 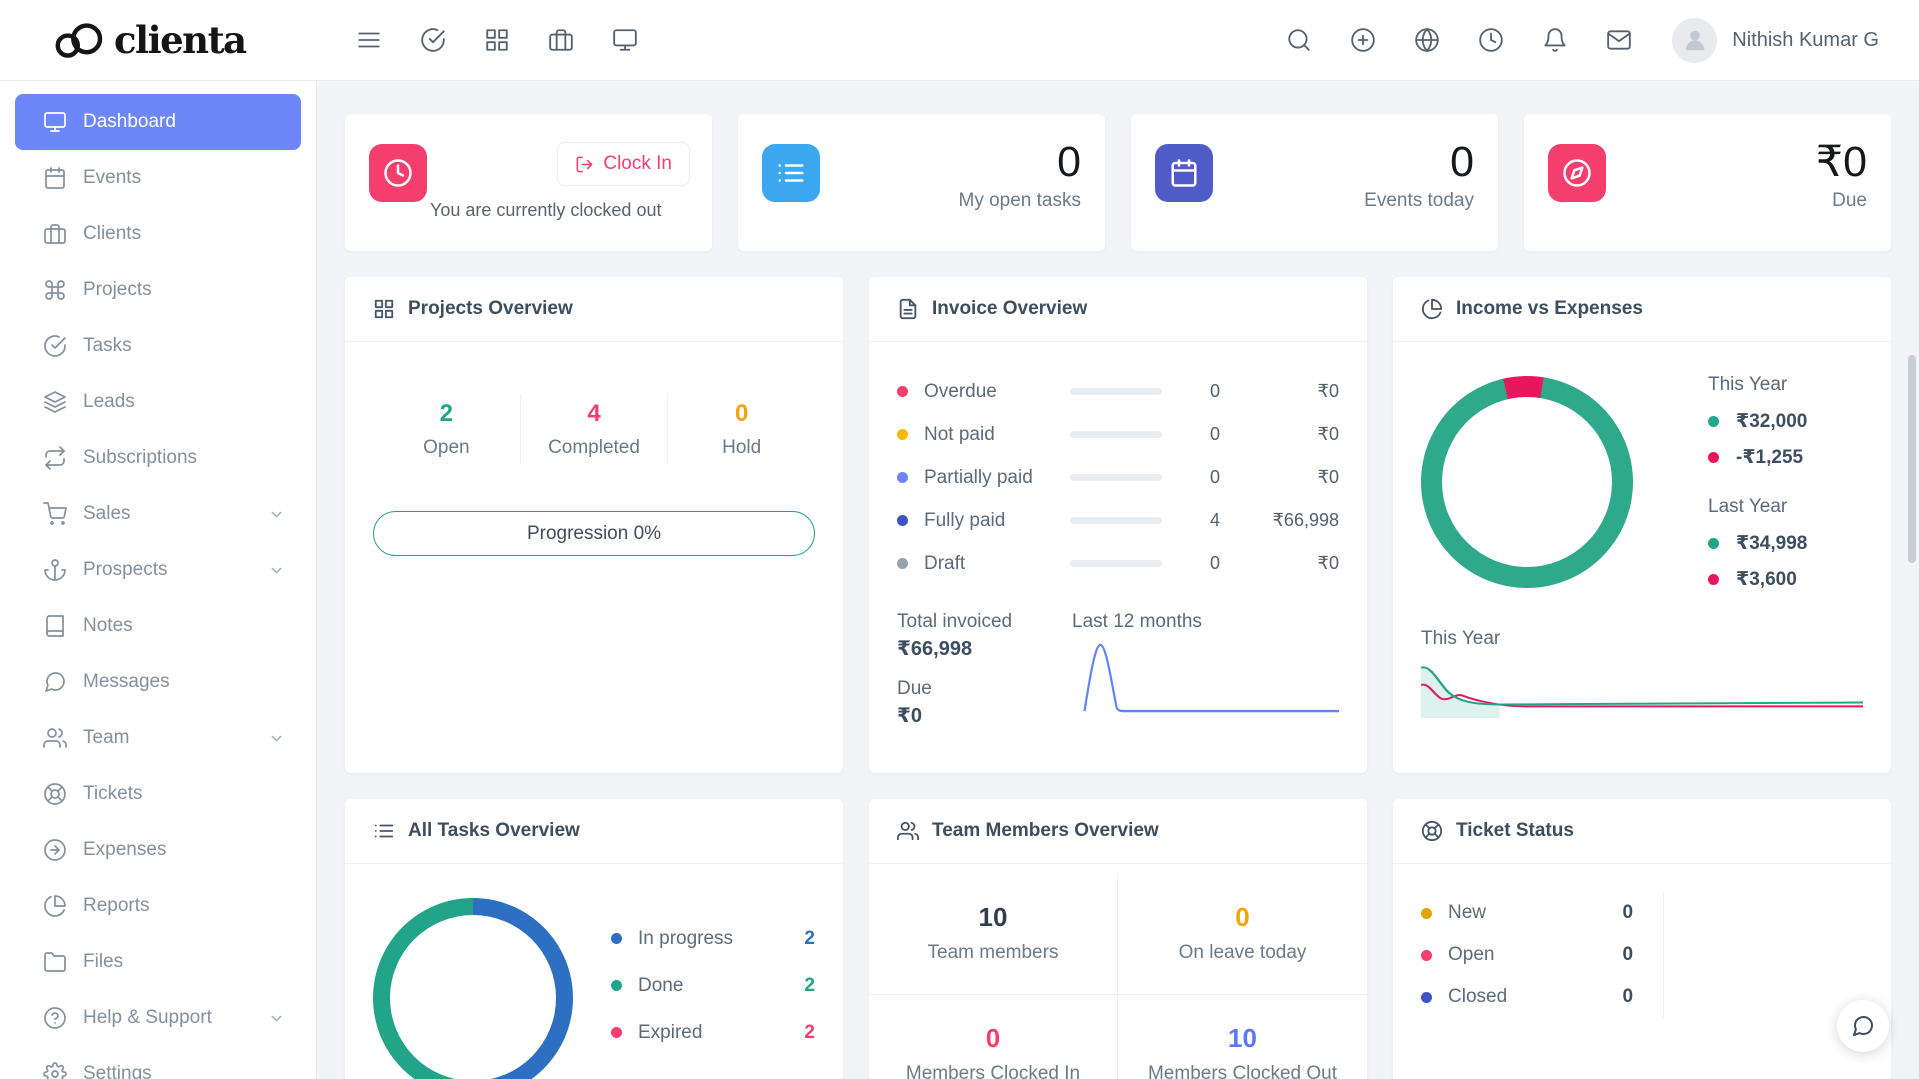 What do you see at coordinates (593, 429) in the screenshot?
I see `projects-completed-stat: 4 Completed` at bounding box center [593, 429].